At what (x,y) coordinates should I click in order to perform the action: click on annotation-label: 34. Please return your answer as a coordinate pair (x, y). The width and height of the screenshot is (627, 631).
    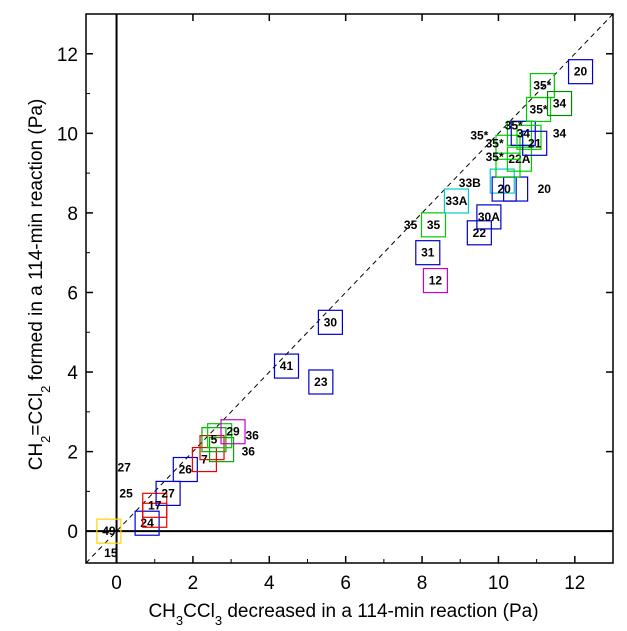
    Looking at the image, I should click on (560, 133).